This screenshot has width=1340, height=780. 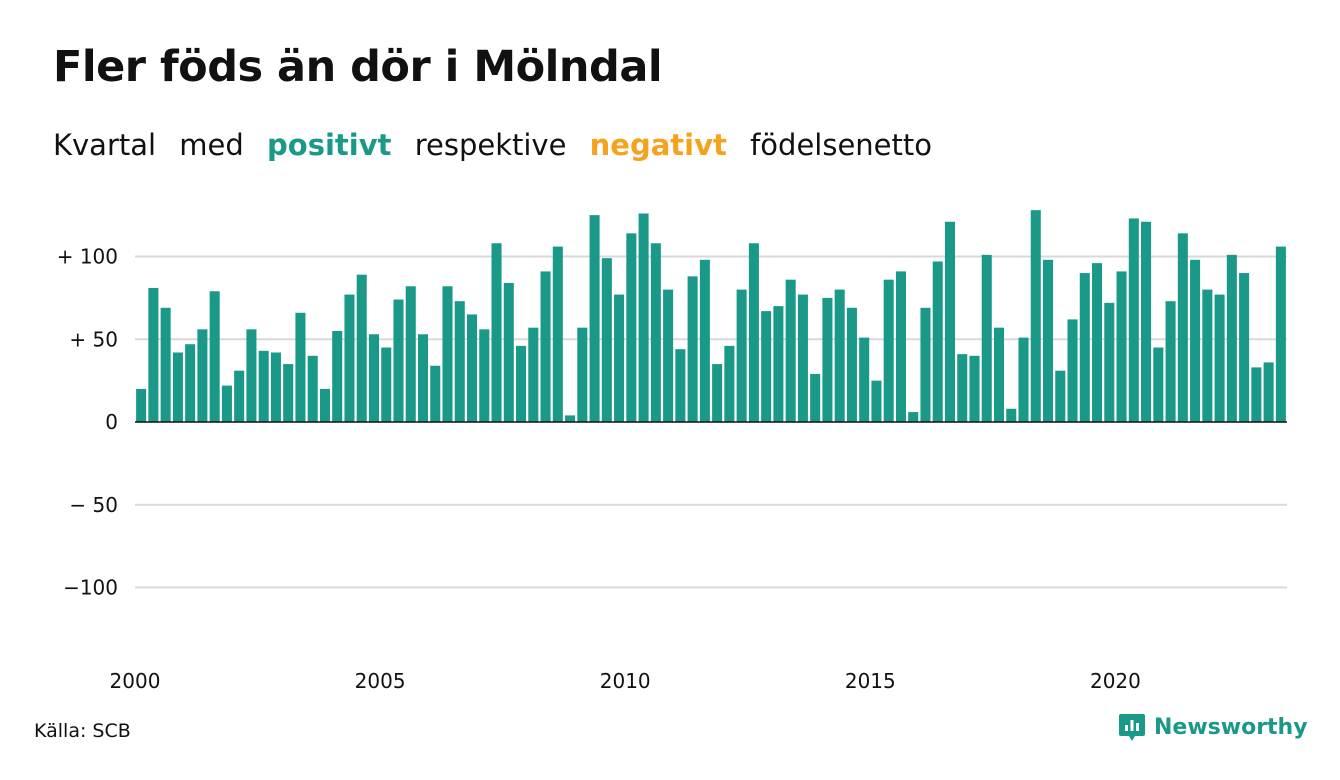 What do you see at coordinates (380, 681) in the screenshot?
I see `x-tick-label: 2005` at bounding box center [380, 681].